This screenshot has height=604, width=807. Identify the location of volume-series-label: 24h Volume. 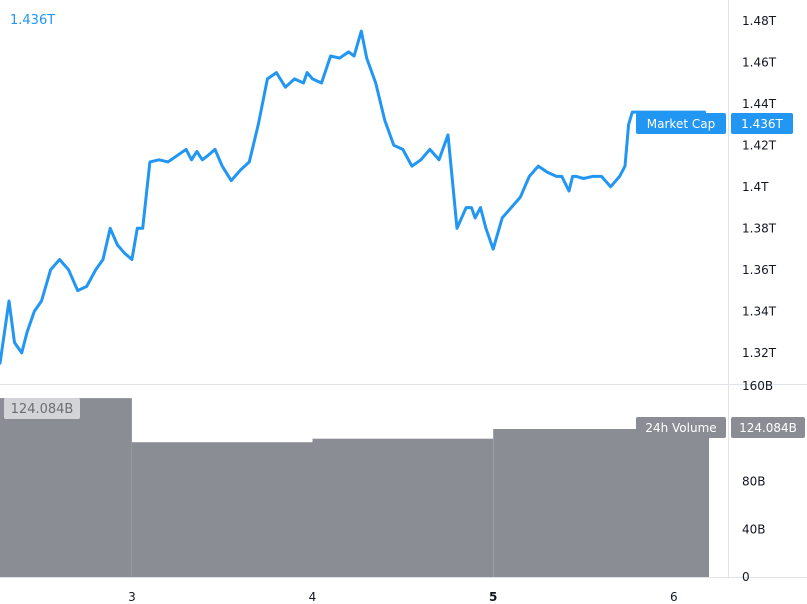
(680, 428).